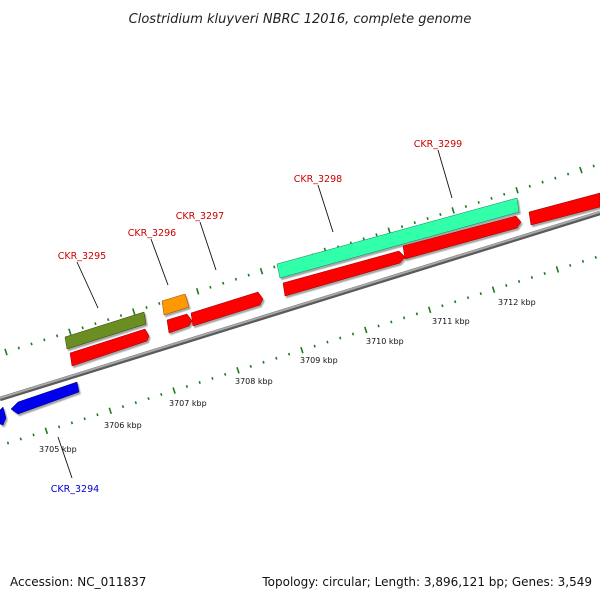 This screenshot has width=600, height=600. Describe the element at coordinates (75, 489) in the screenshot. I see `gene-label-ckr-3294: CKR_3294` at that location.